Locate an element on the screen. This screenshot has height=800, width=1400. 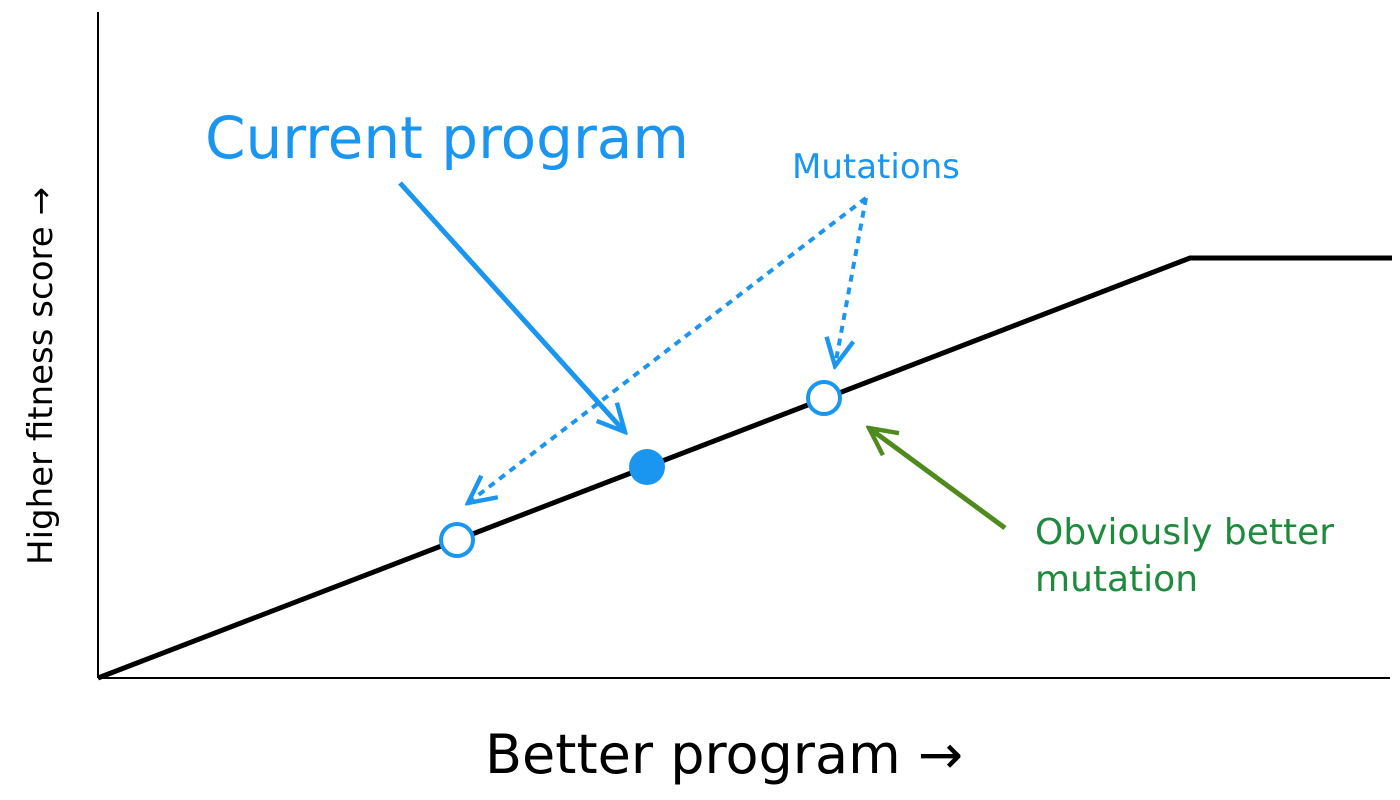
mutation-point-right is located at coordinates (824, 398).